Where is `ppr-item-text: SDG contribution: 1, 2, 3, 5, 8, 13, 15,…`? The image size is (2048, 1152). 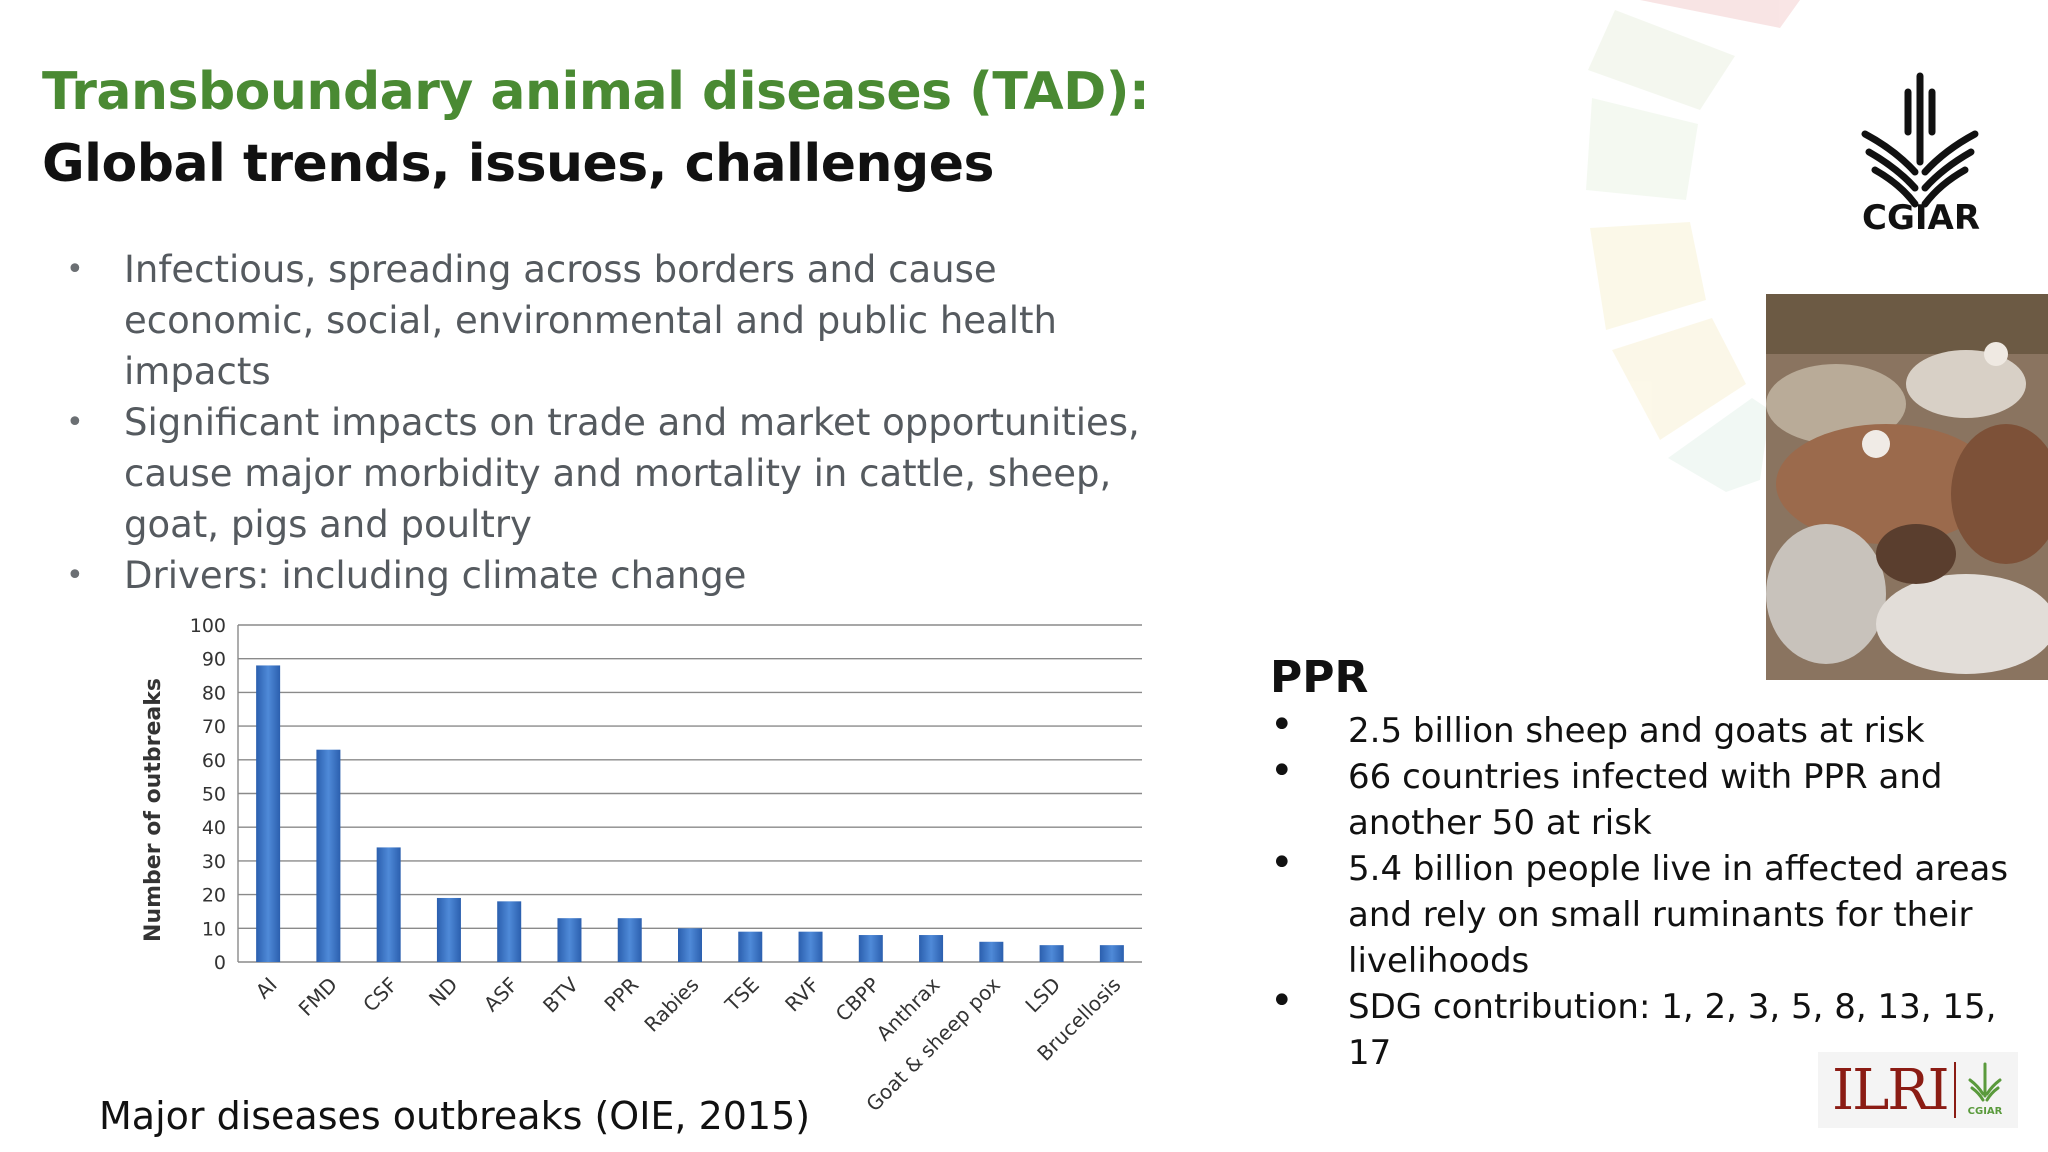
ppr-item-text: SDG contribution: 1, 2, 3, 5, 8, 13, 15,… is located at coordinates (1672, 1030).